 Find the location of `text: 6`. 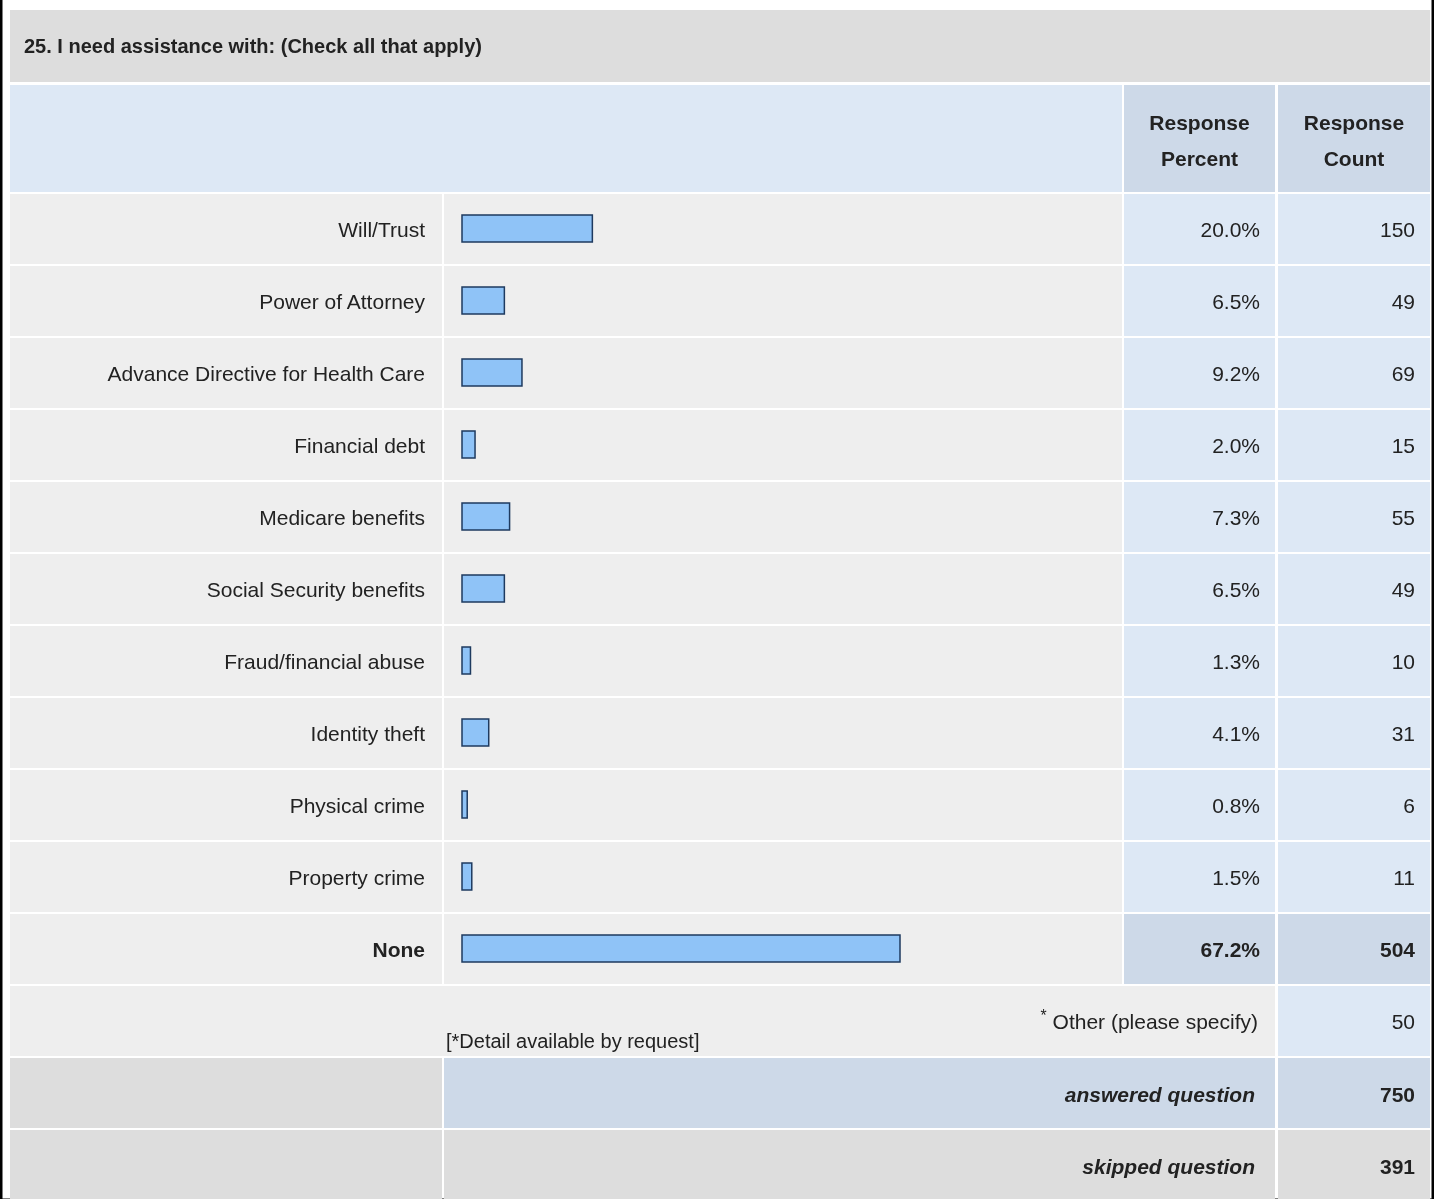

text: 6 is located at coordinates (1409, 805).